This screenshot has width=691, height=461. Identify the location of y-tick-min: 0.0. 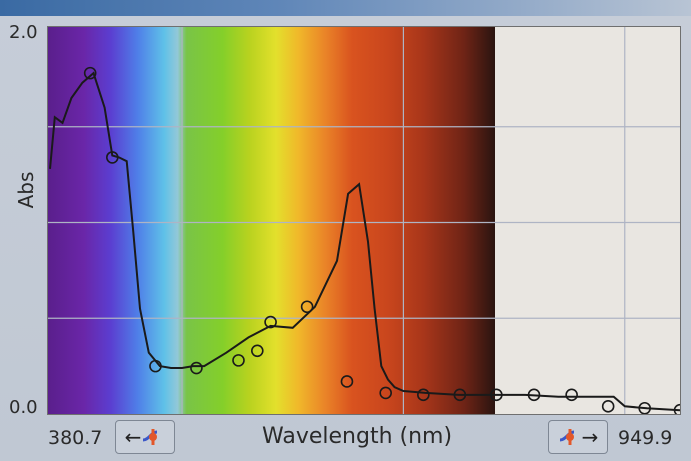
(23, 407).